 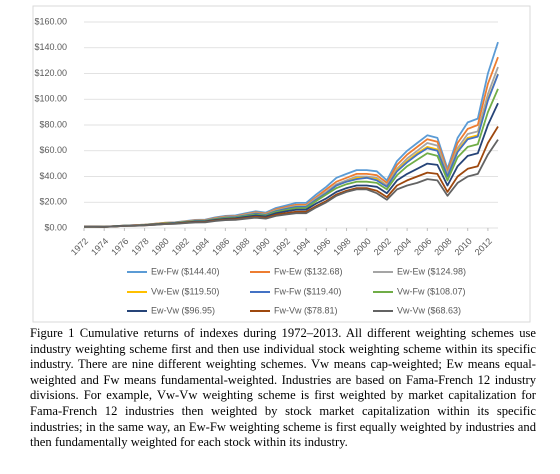 I want to click on legend-label: Ew-Fw ($144.40), so click(x=185, y=271).